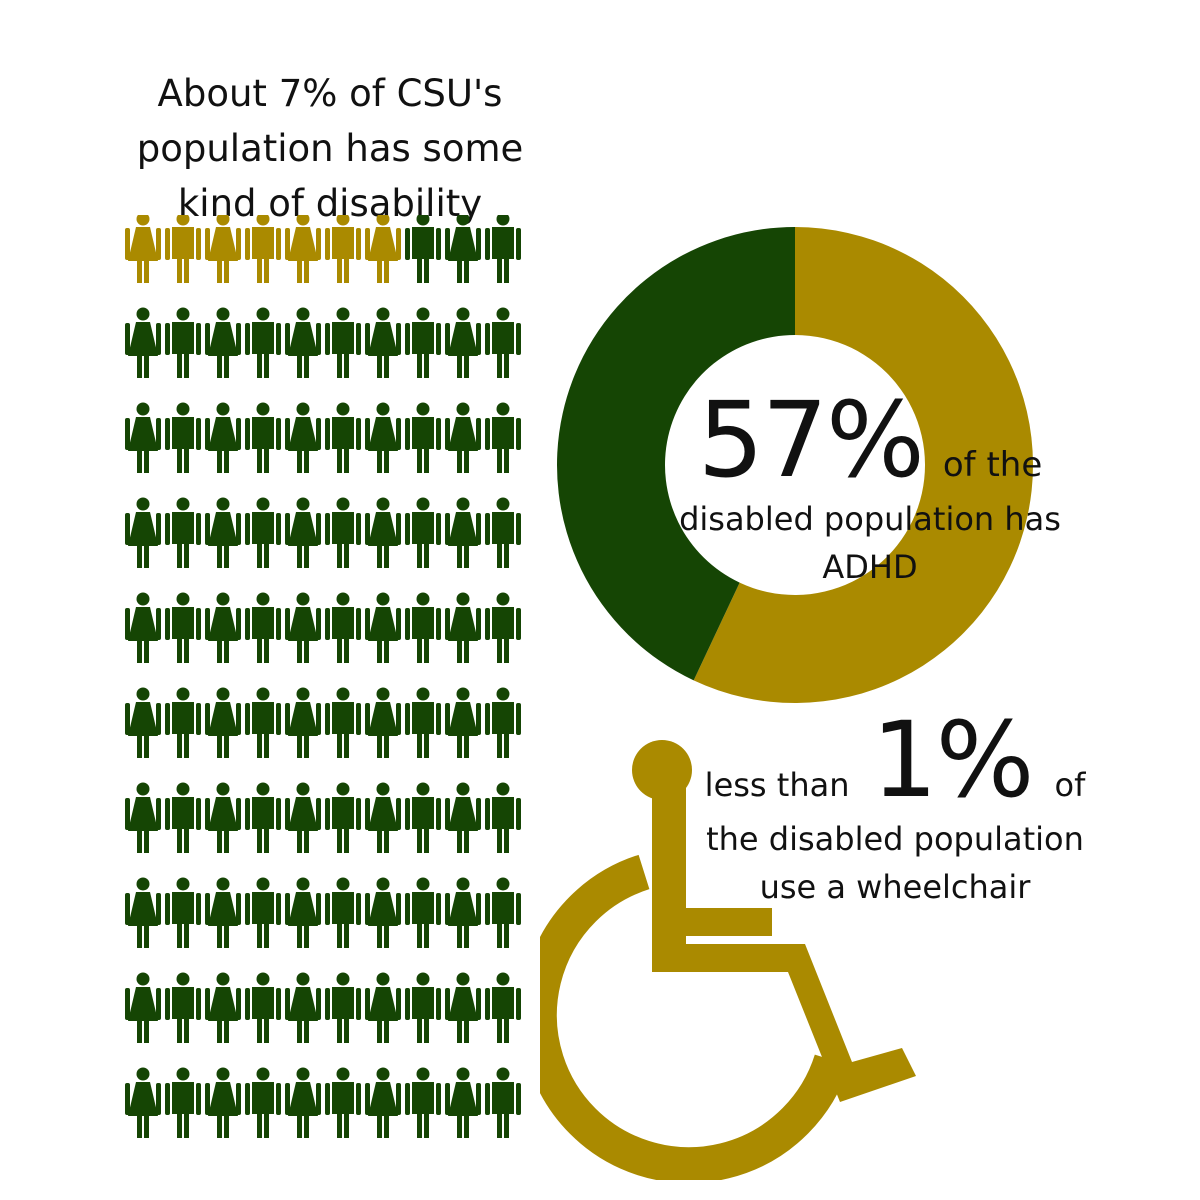 The width and height of the screenshot is (1200, 1200). I want to click on wheelchair-prefix: less than, so click(777, 785).